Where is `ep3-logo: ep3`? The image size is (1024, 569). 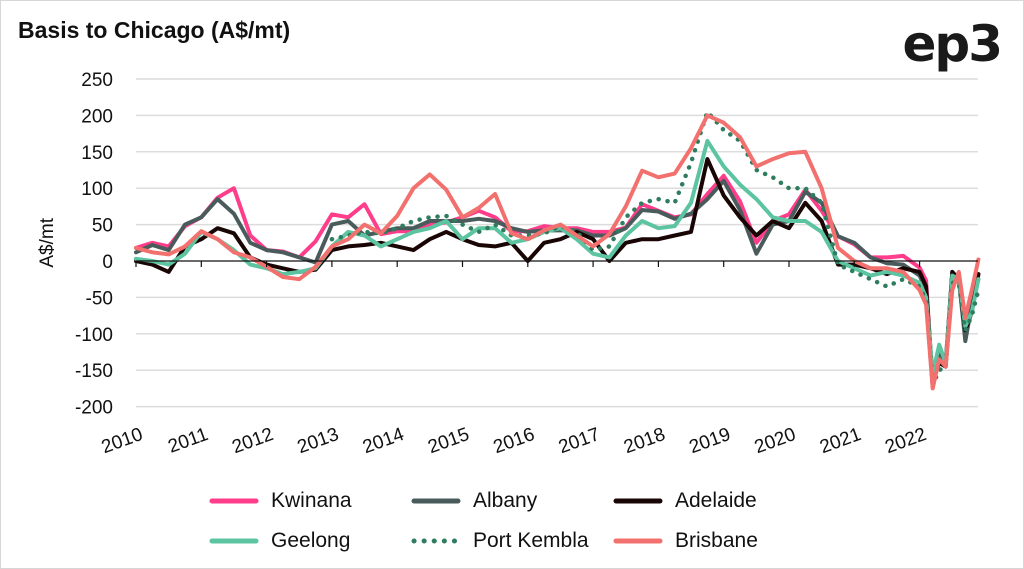
ep3-logo: ep3 is located at coordinates (952, 44).